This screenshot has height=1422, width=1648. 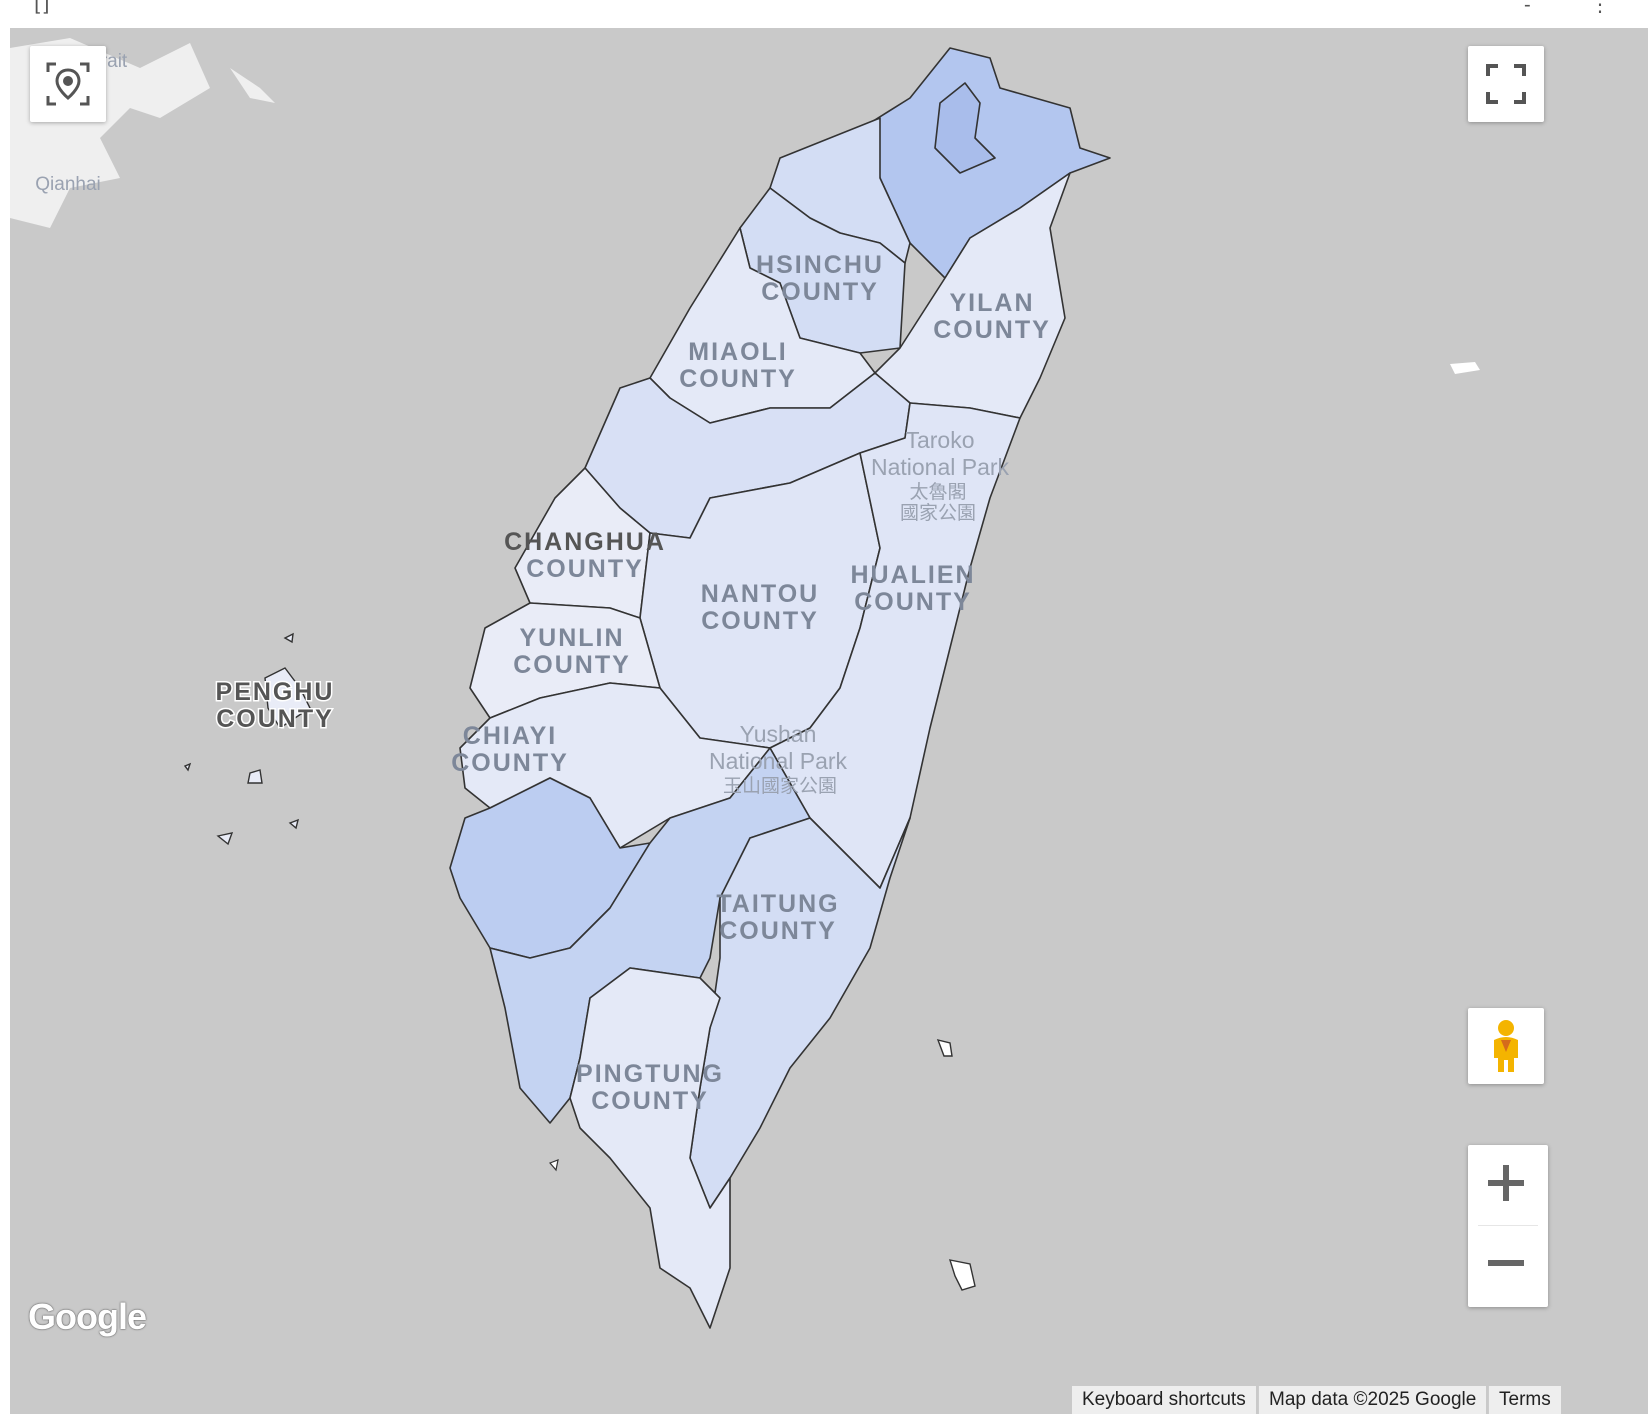 What do you see at coordinates (965, 128) in the screenshot?
I see `region-taipei` at bounding box center [965, 128].